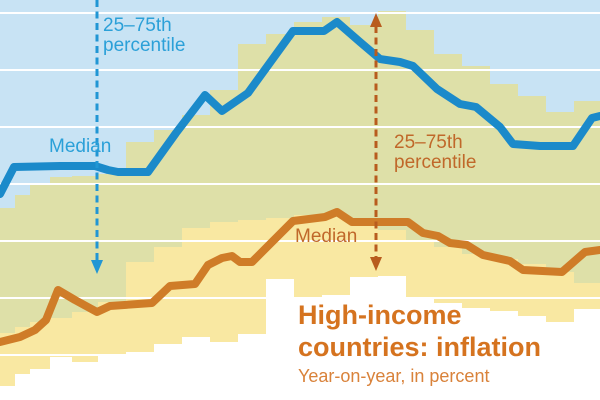 This screenshot has height=400, width=600. I want to click on blue-median-label: Median, so click(80, 146).